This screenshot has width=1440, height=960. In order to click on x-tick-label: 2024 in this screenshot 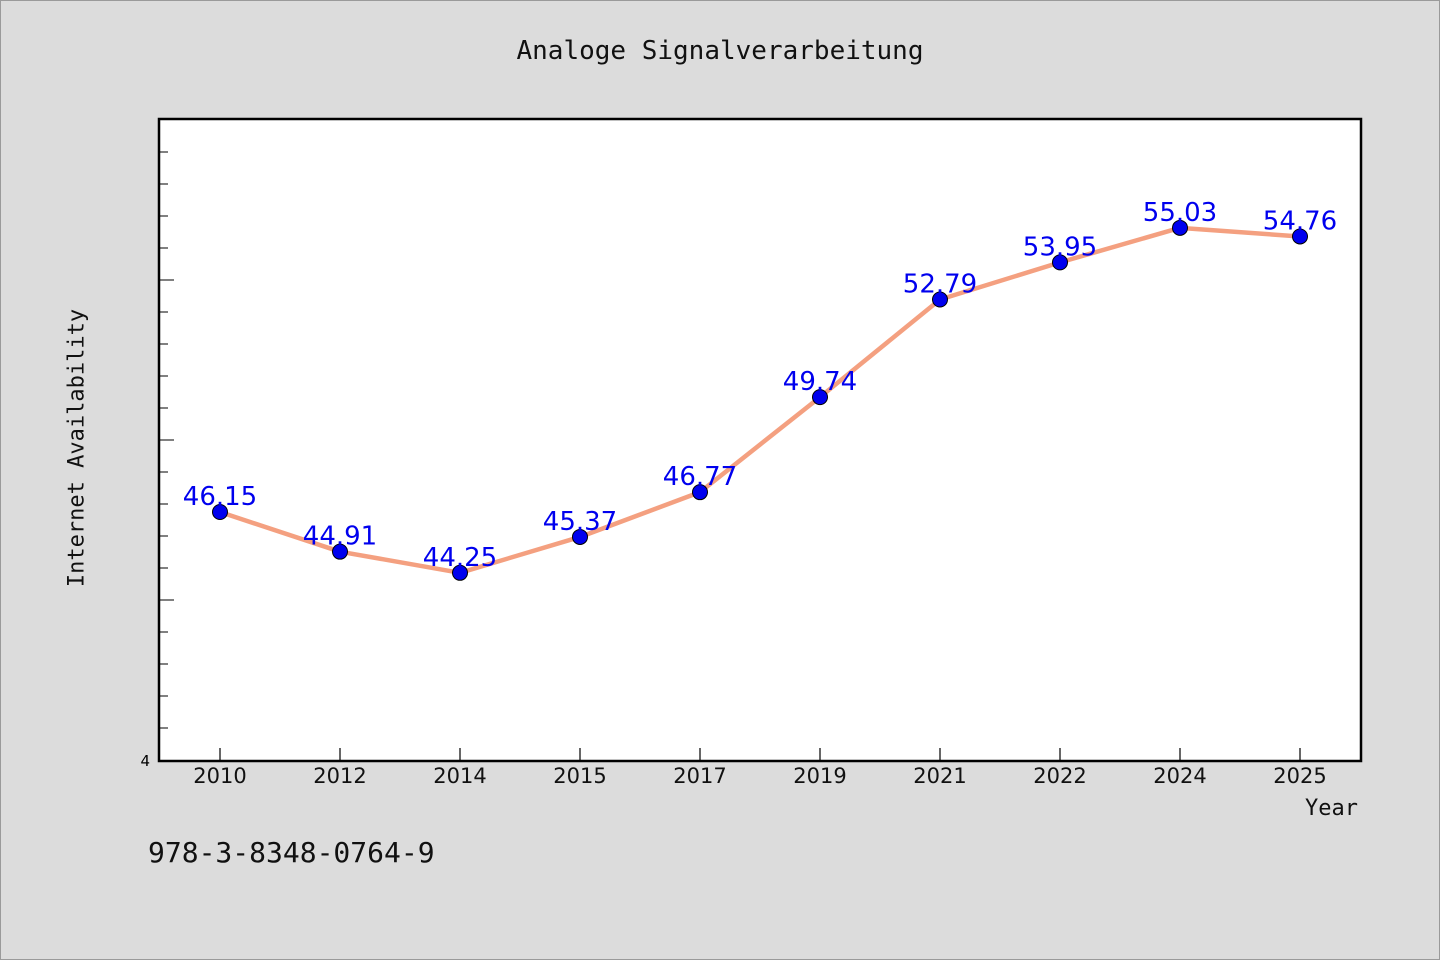, I will do `click(1179, 776)`.